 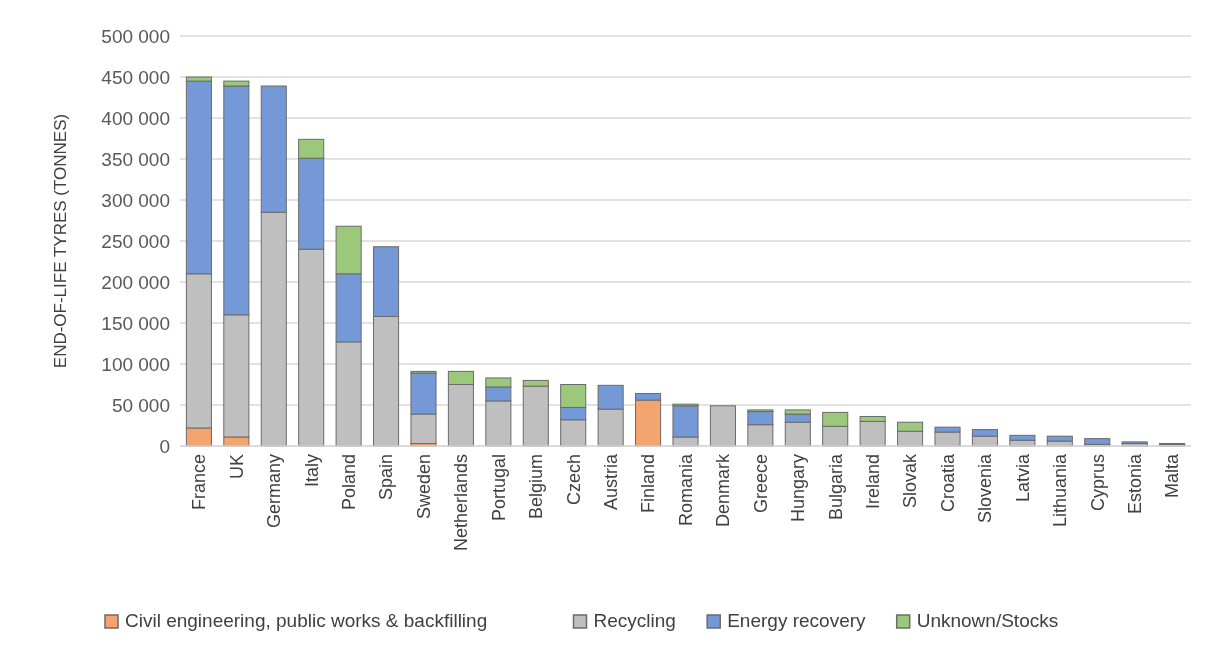 I want to click on y-tick-label: 50 000, so click(x=140, y=405).